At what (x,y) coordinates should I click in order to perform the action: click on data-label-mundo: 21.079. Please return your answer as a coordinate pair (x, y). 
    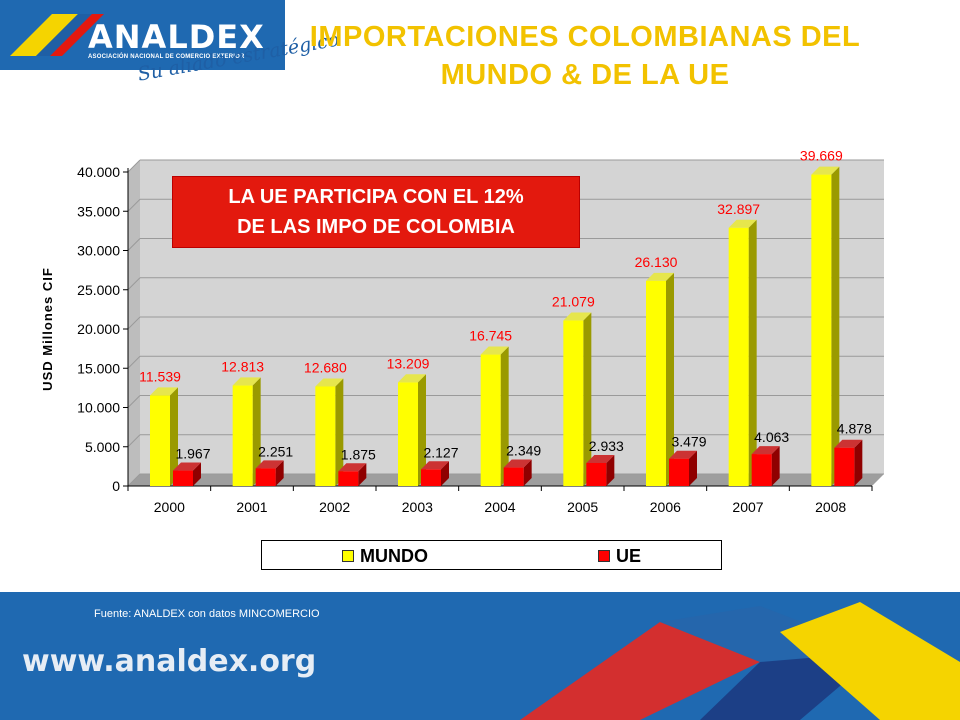
    Looking at the image, I should click on (573, 302).